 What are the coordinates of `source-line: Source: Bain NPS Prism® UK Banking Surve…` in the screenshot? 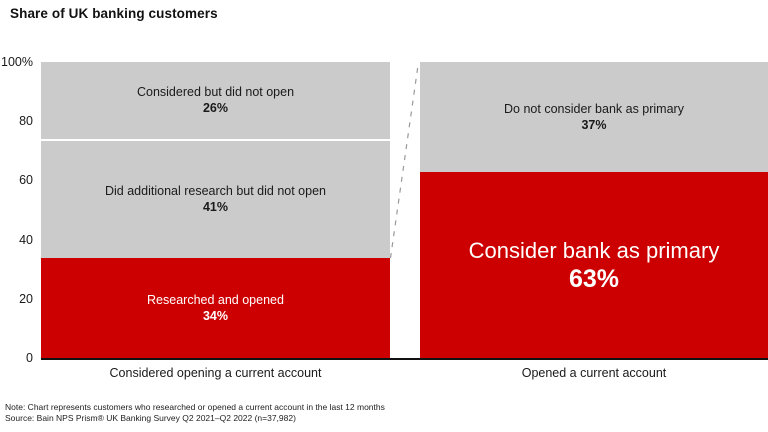 It's located at (150, 418).